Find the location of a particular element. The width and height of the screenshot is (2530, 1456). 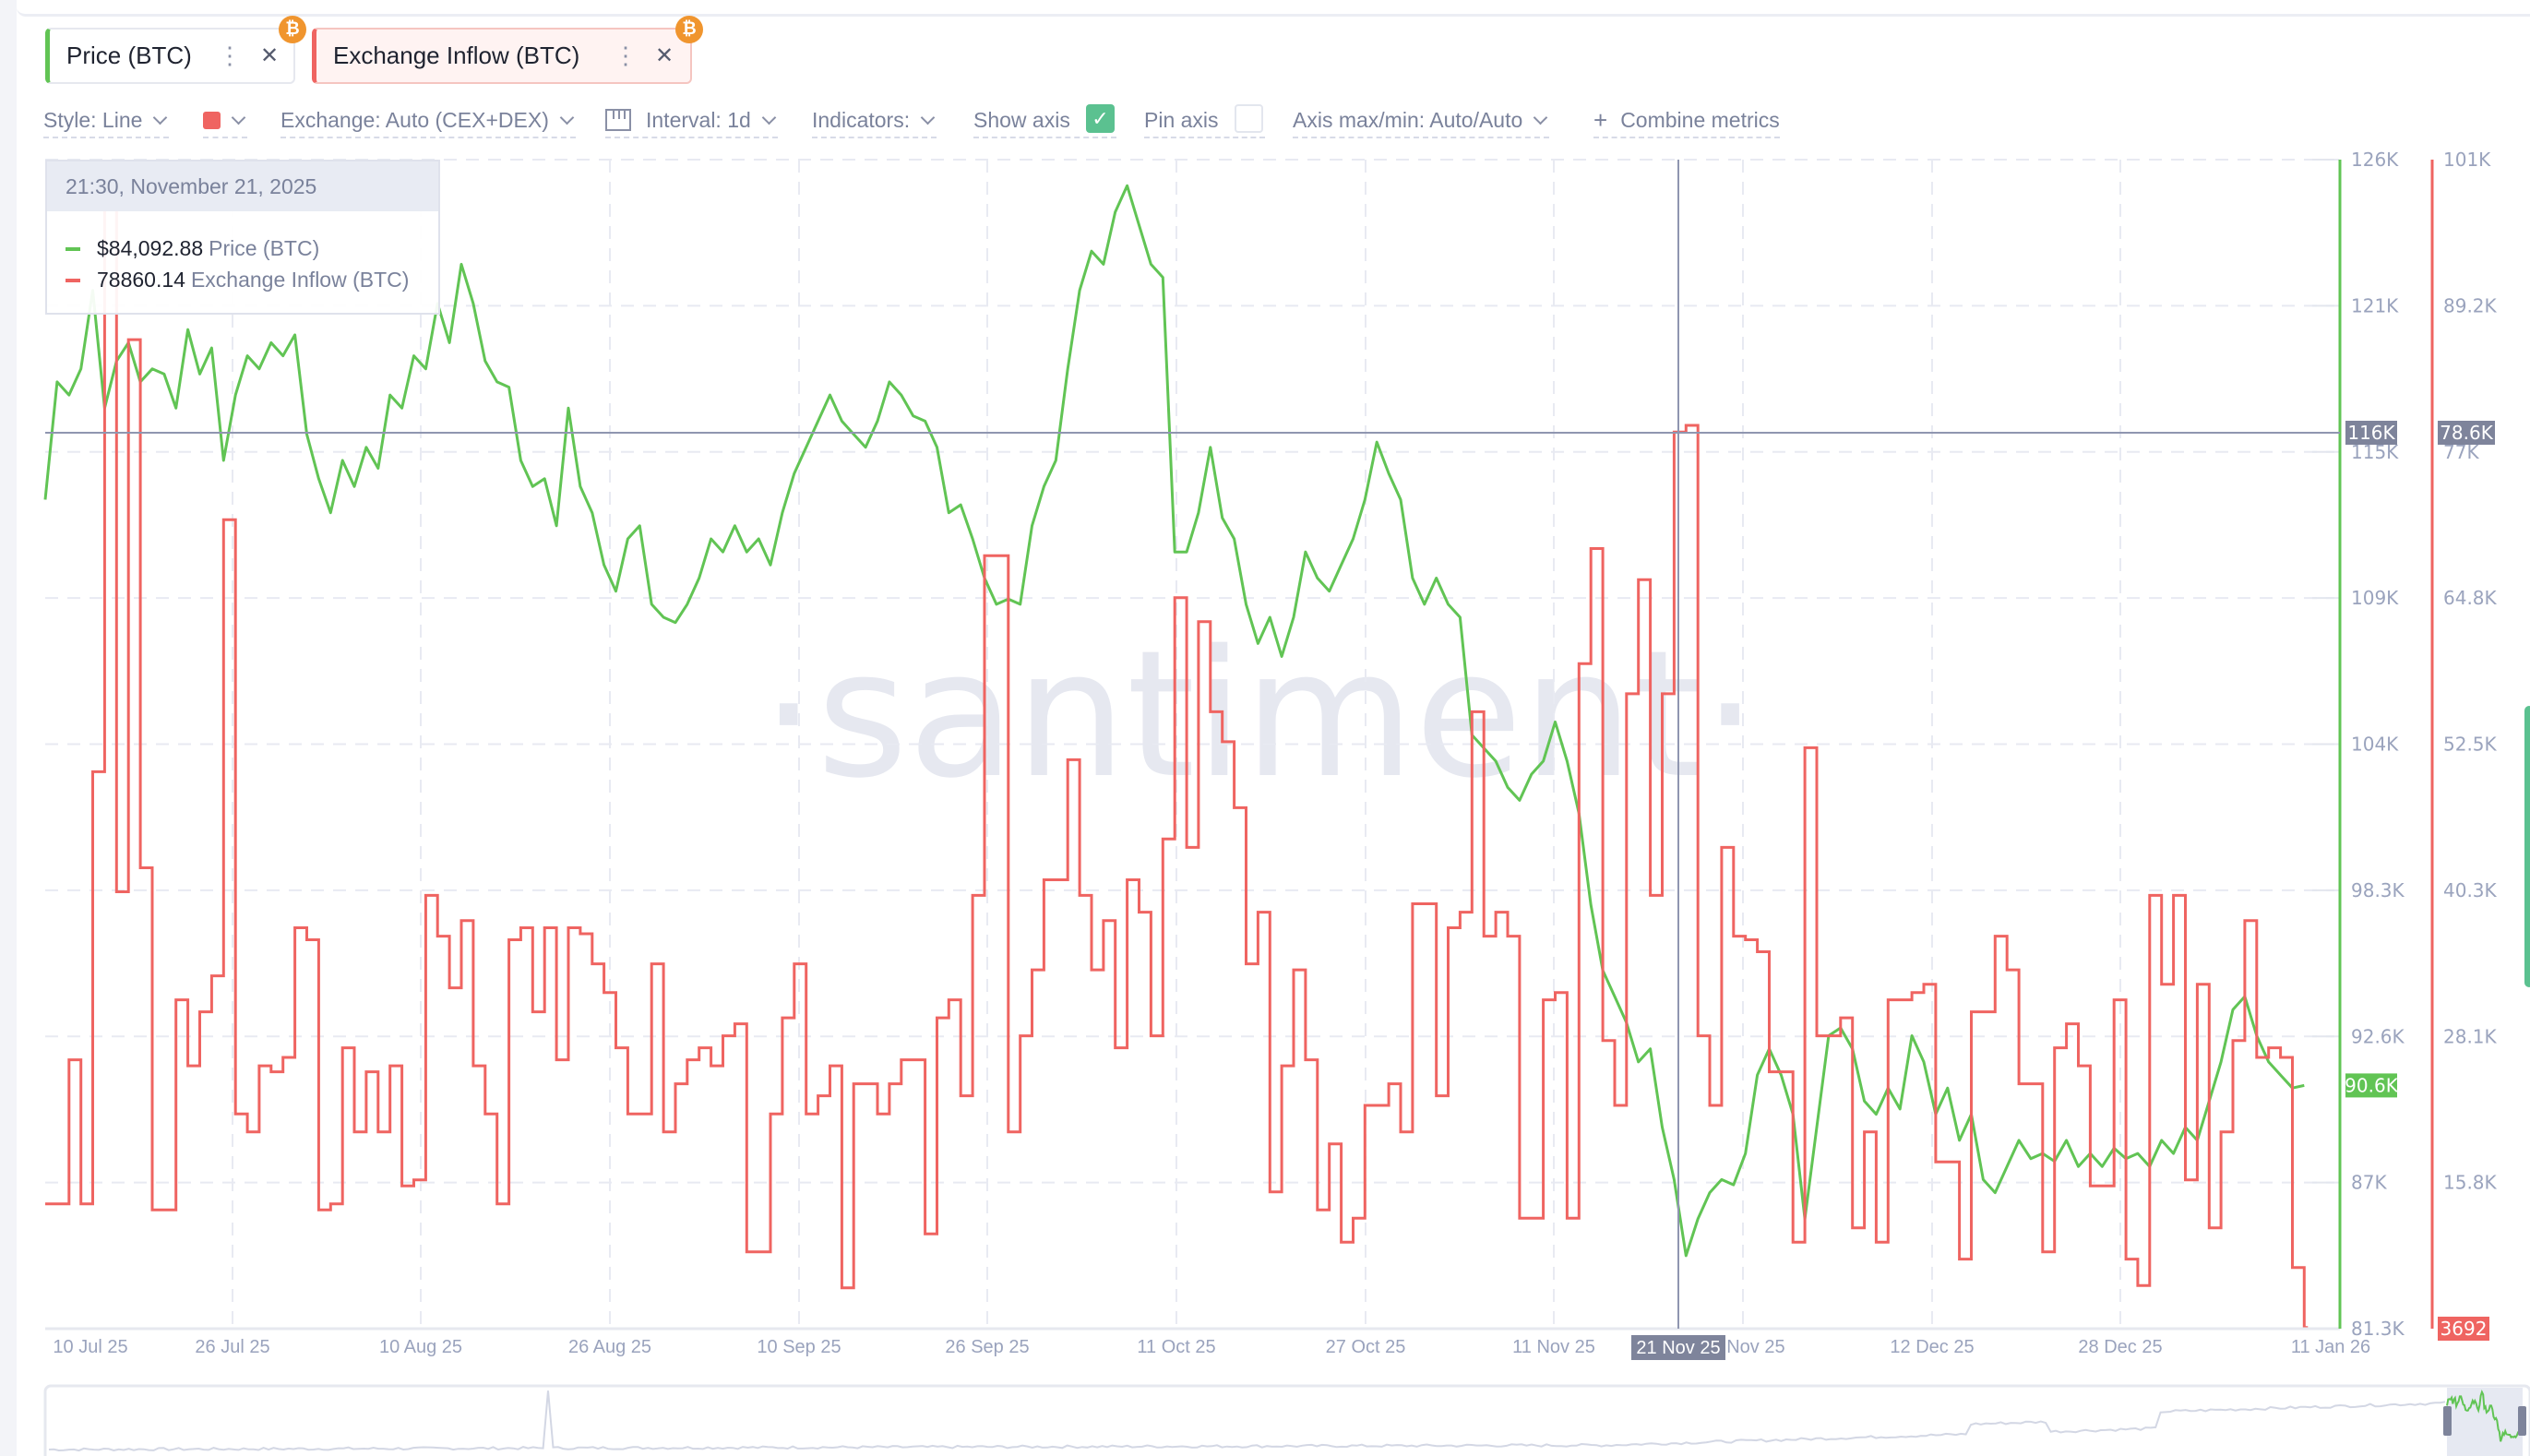

tooltip-metric-name: Exchange Inflow (BTC) is located at coordinates (300, 280).